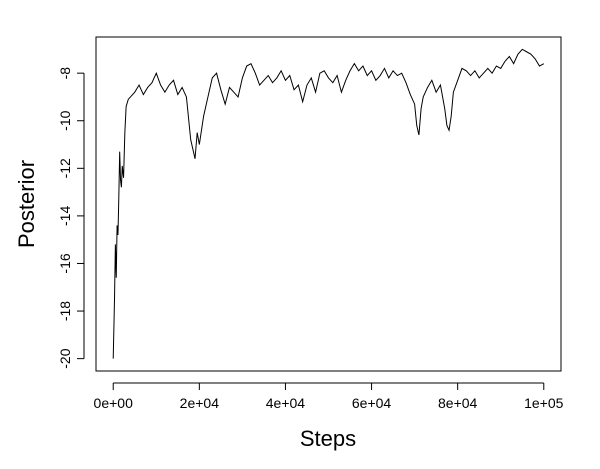 The width and height of the screenshot is (600, 469). I want to click on x-tick-label: 0e+00, so click(114, 403).